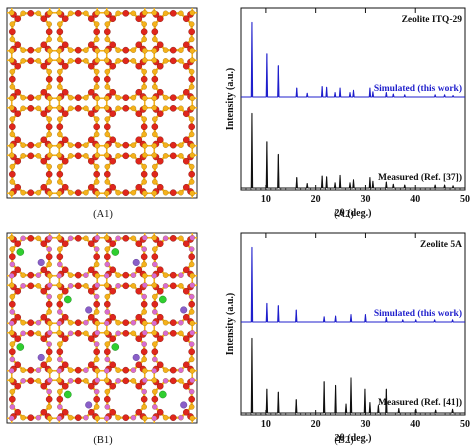 The width and height of the screenshot is (474, 447). What do you see at coordinates (344, 214) in the screenshot?
I see `caption-a2: (A2)` at bounding box center [344, 214].